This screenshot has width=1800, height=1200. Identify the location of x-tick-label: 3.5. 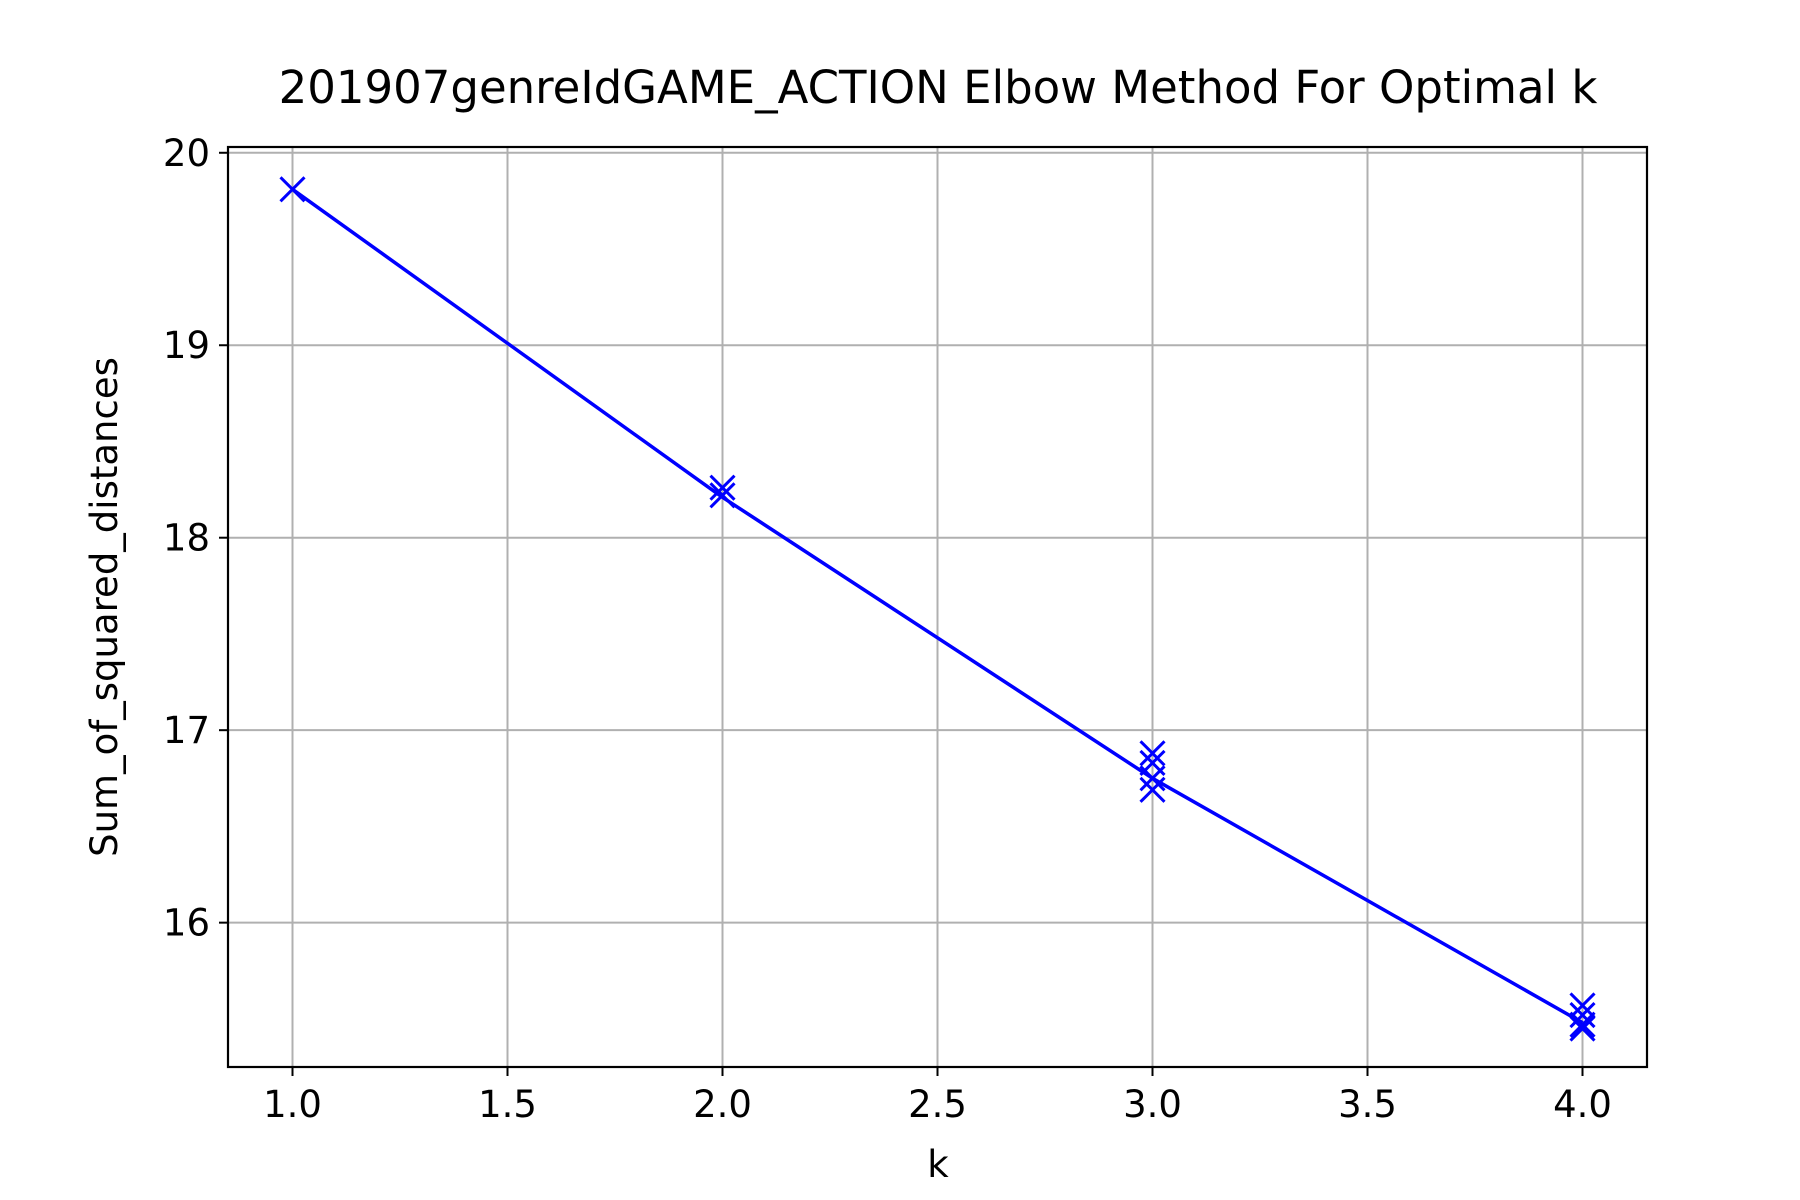
(1367, 1104).